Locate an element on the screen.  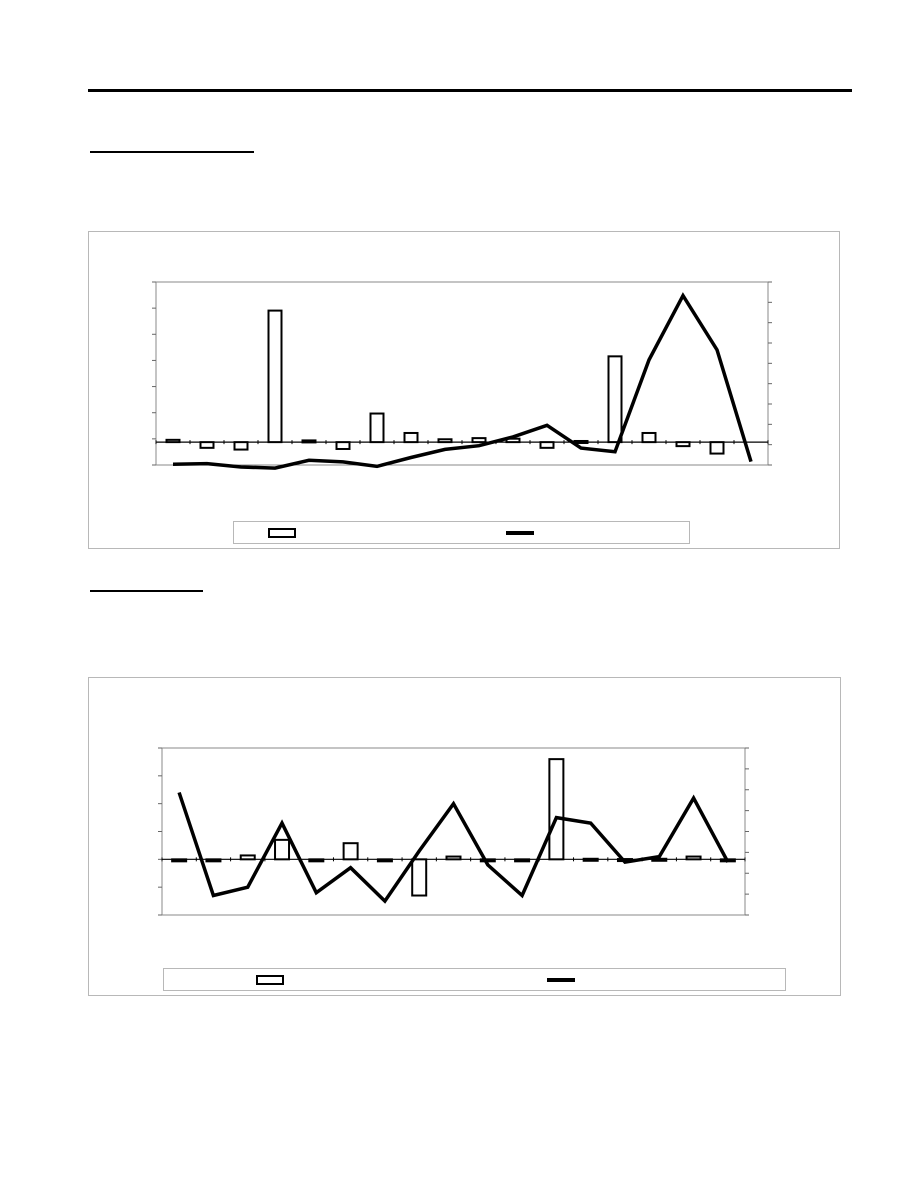
chart-1-plot is located at coordinates (462, 375).